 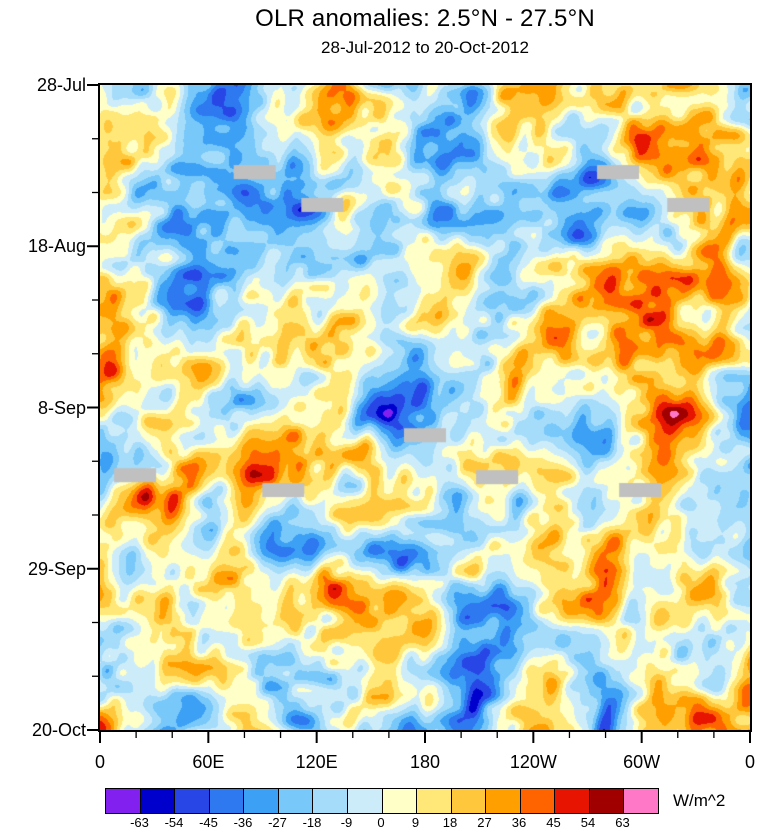 I want to click on y-tick-label: 29-Sep, so click(x=56, y=568).